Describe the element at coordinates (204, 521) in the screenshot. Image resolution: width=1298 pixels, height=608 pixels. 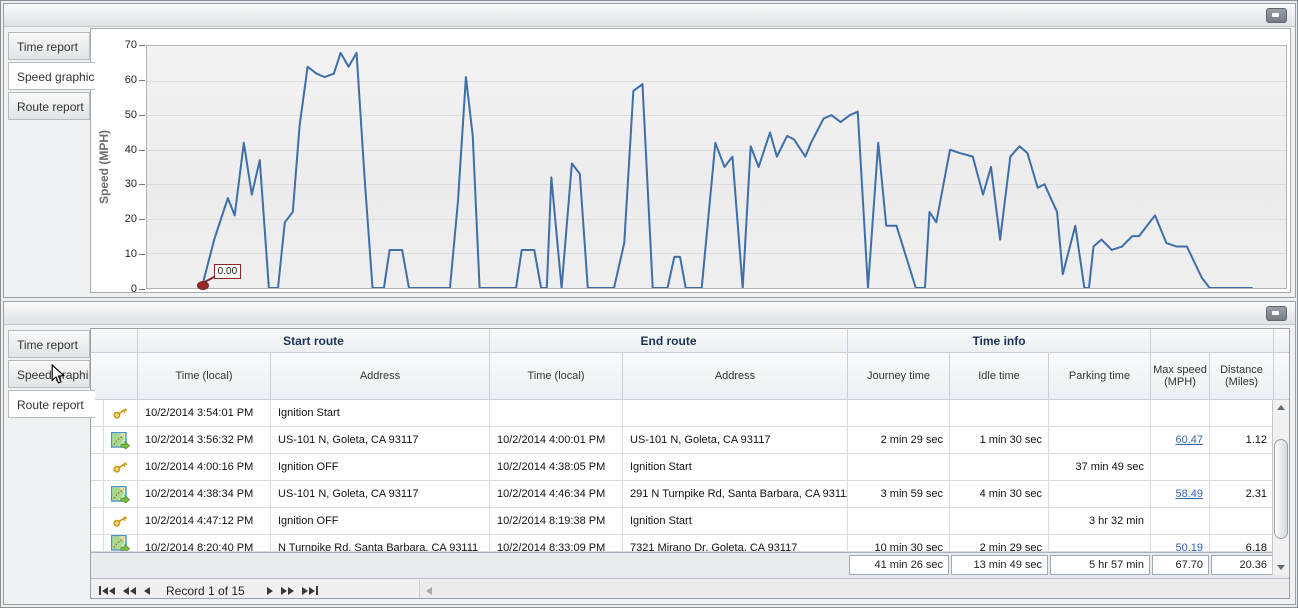
I see `cell-start-time: 10/2/2014 4:47:12 PM` at that location.